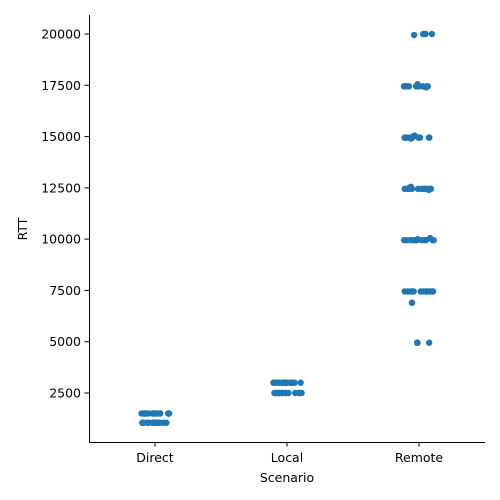 This screenshot has width=500, height=500. Describe the element at coordinates (61, 34) in the screenshot. I see `y-tick-label: 20000` at that location.